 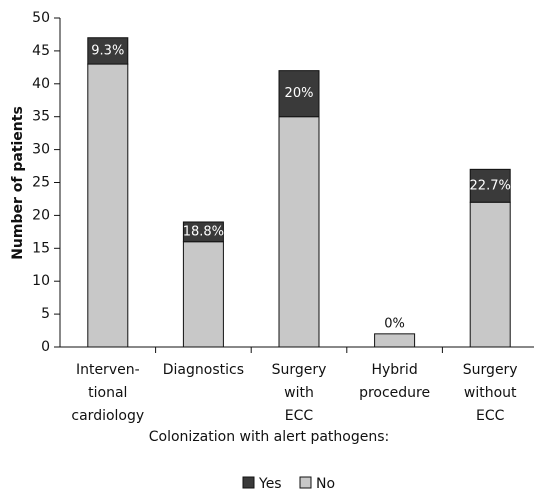 What do you see at coordinates (394, 370) in the screenshot?
I see `x-tick-label: Hybrid` at bounding box center [394, 370].